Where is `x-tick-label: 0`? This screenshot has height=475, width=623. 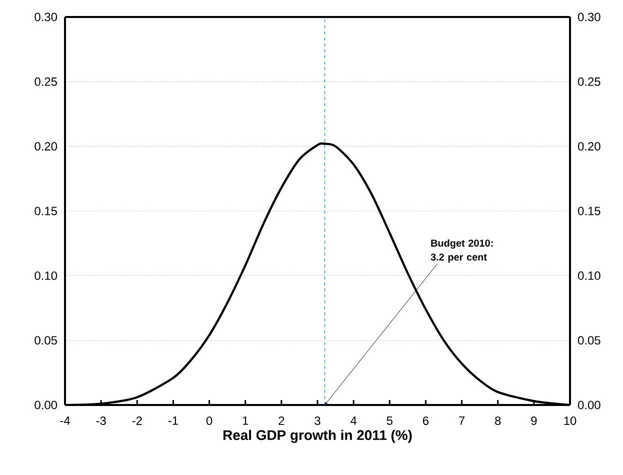
x-tick-label: 0 is located at coordinates (209, 420).